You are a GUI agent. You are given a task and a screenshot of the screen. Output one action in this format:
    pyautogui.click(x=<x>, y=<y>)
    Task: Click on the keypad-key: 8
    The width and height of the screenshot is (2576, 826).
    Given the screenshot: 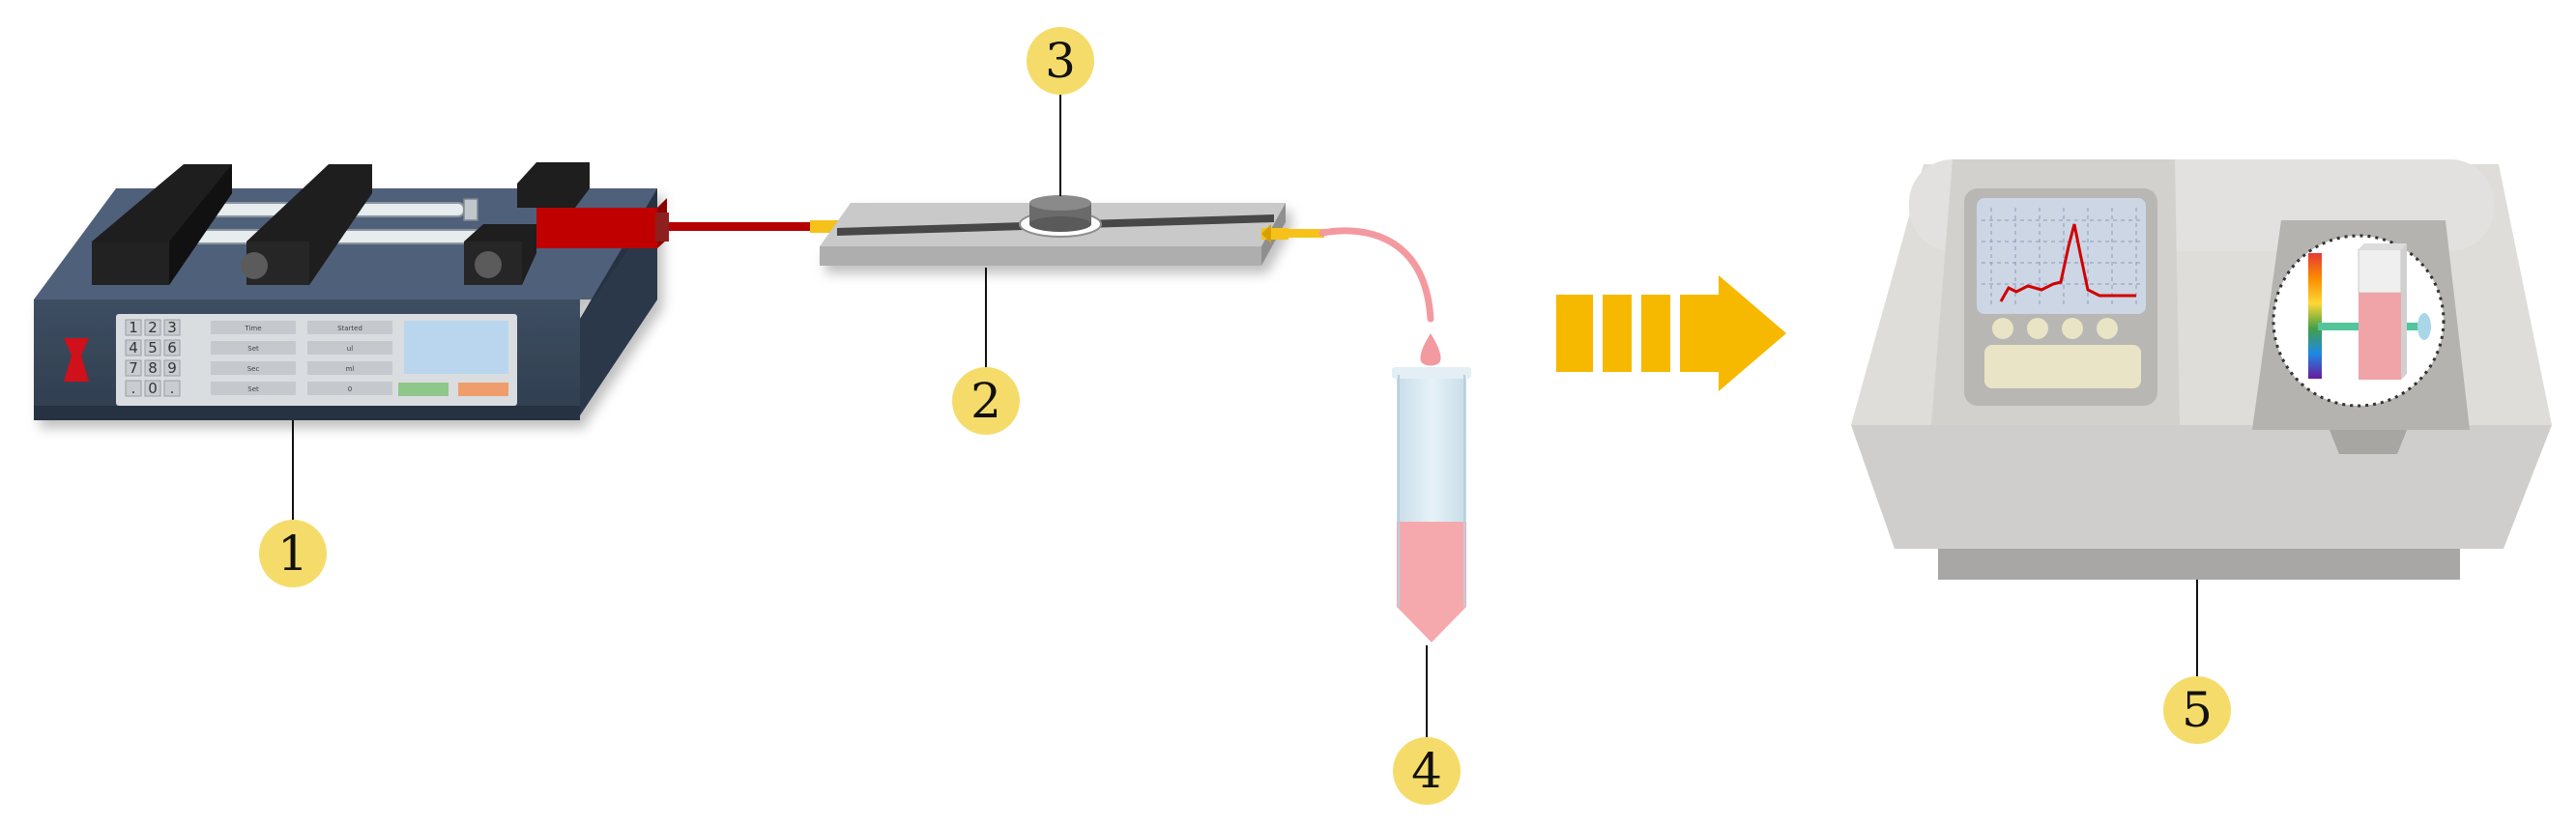 What is the action you would take?
    pyautogui.click(x=152, y=368)
    